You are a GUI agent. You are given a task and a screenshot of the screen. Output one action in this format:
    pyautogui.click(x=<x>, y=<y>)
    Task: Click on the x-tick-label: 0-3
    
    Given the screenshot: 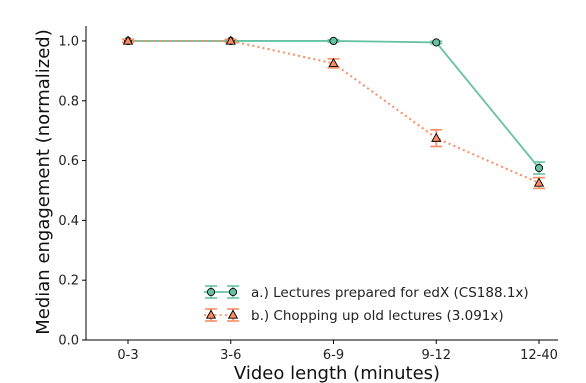 What is the action you would take?
    pyautogui.click(x=127, y=355)
    